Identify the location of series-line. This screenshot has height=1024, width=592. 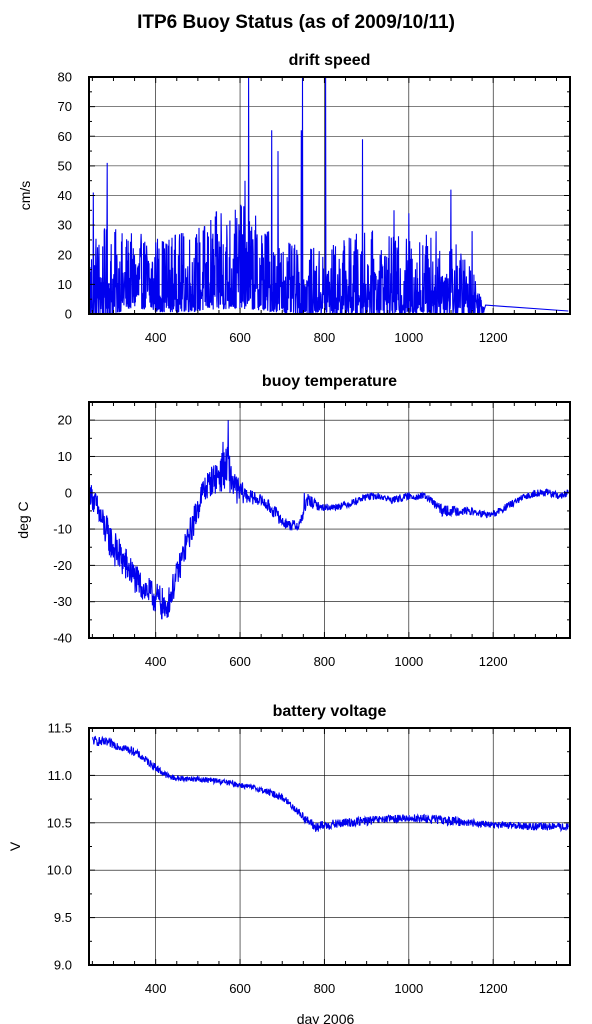
(330, 784).